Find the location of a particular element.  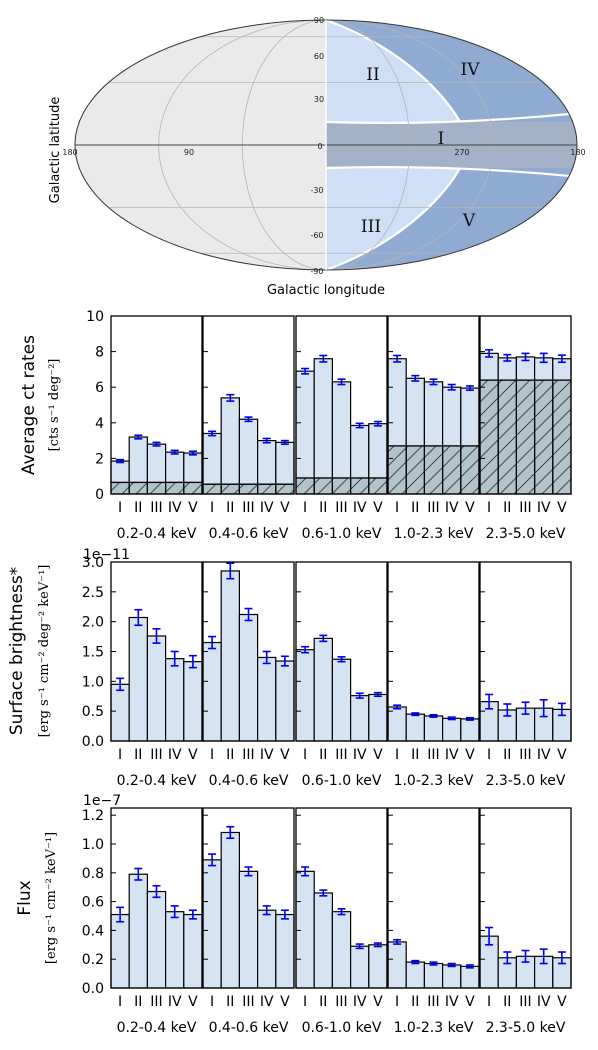

region-label-I: I is located at coordinates (441, 139).